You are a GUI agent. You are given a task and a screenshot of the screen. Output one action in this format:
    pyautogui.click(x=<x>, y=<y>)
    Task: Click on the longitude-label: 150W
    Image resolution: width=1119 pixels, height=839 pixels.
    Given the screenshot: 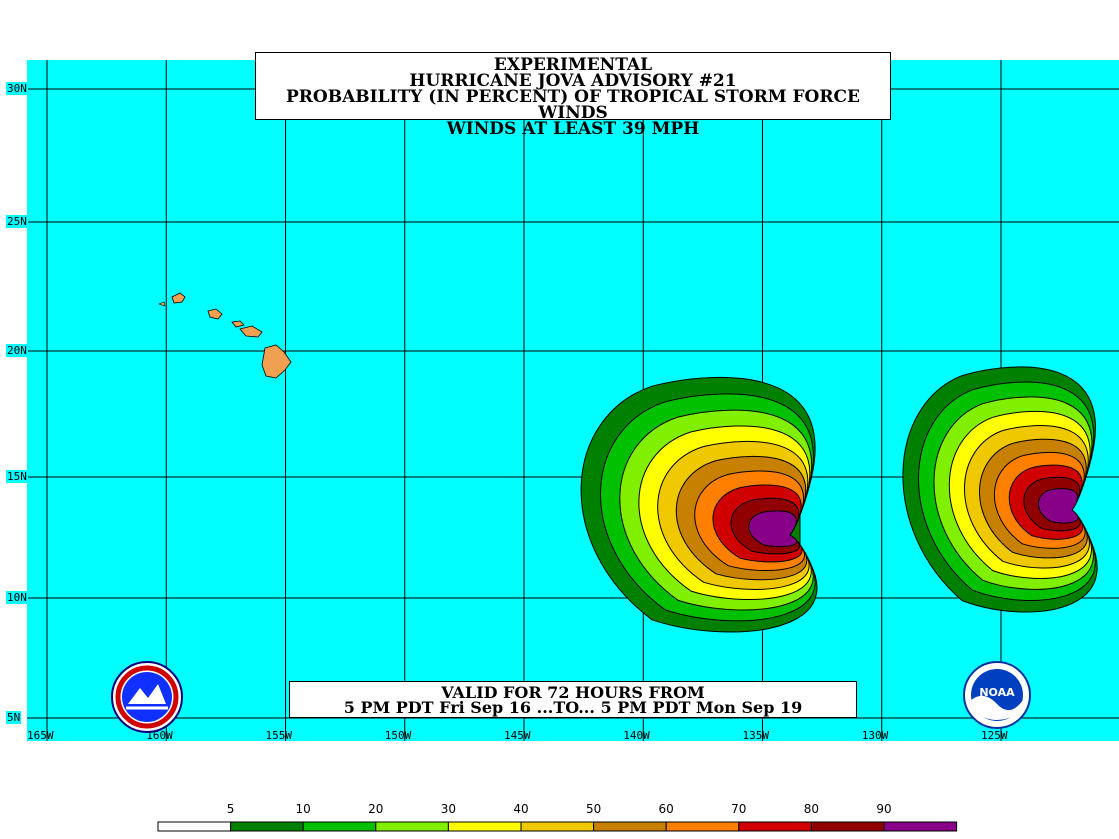 What is the action you would take?
    pyautogui.click(x=398, y=735)
    